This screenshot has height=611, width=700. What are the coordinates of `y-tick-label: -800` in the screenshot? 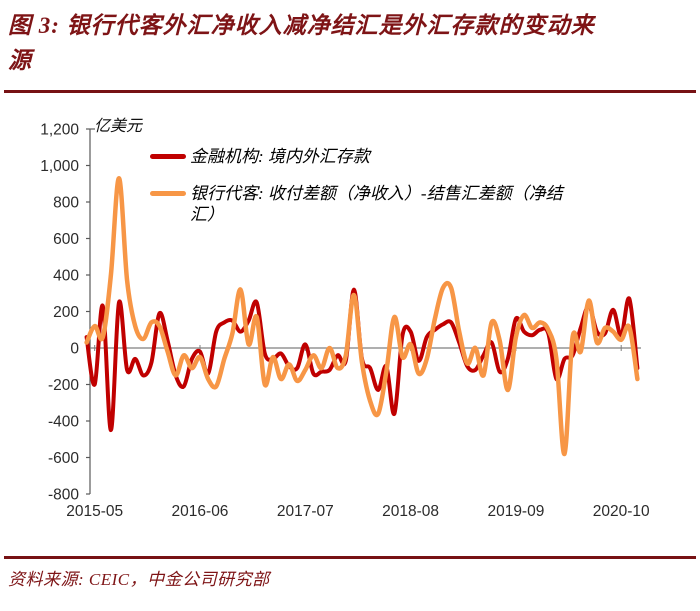 It's located at (63, 495).